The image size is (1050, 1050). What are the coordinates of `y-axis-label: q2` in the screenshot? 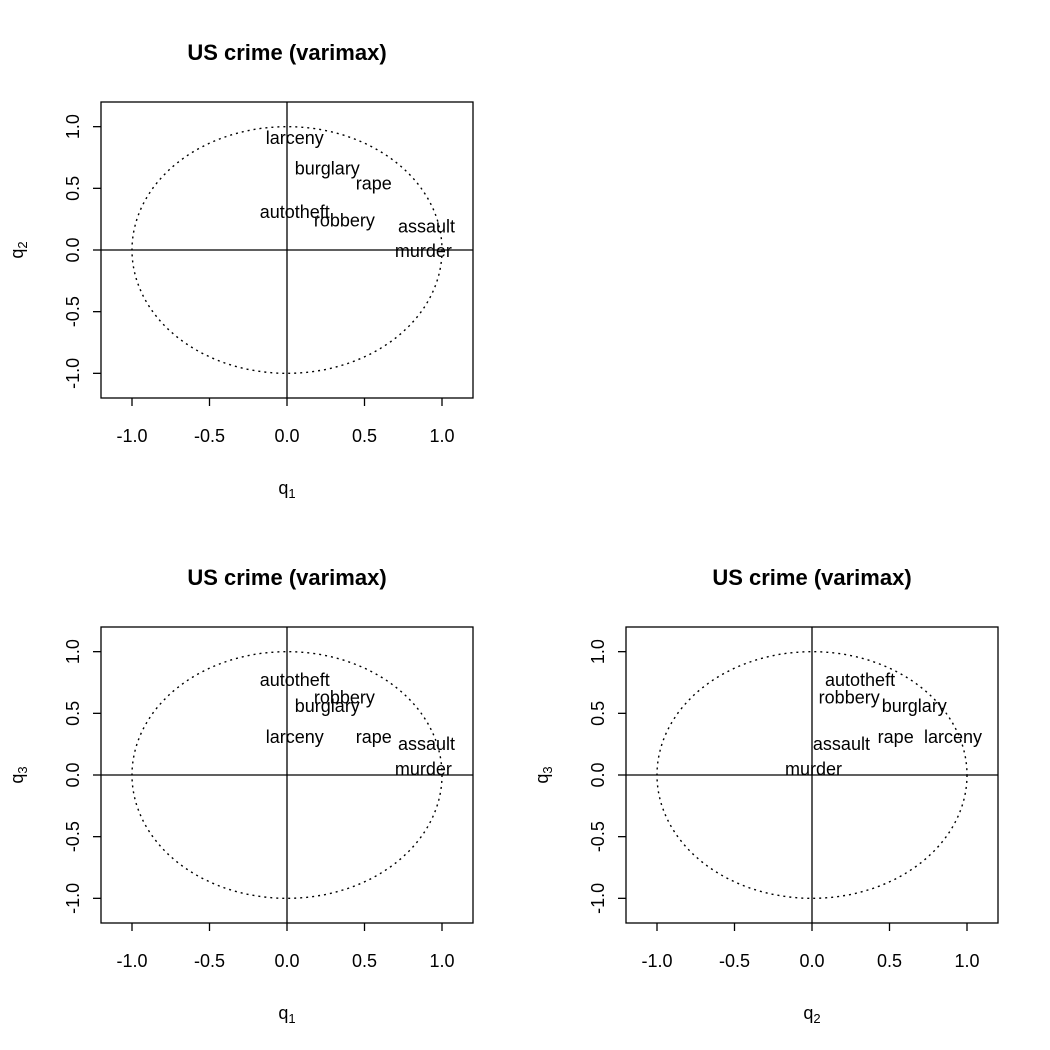 It's located at (18, 249).